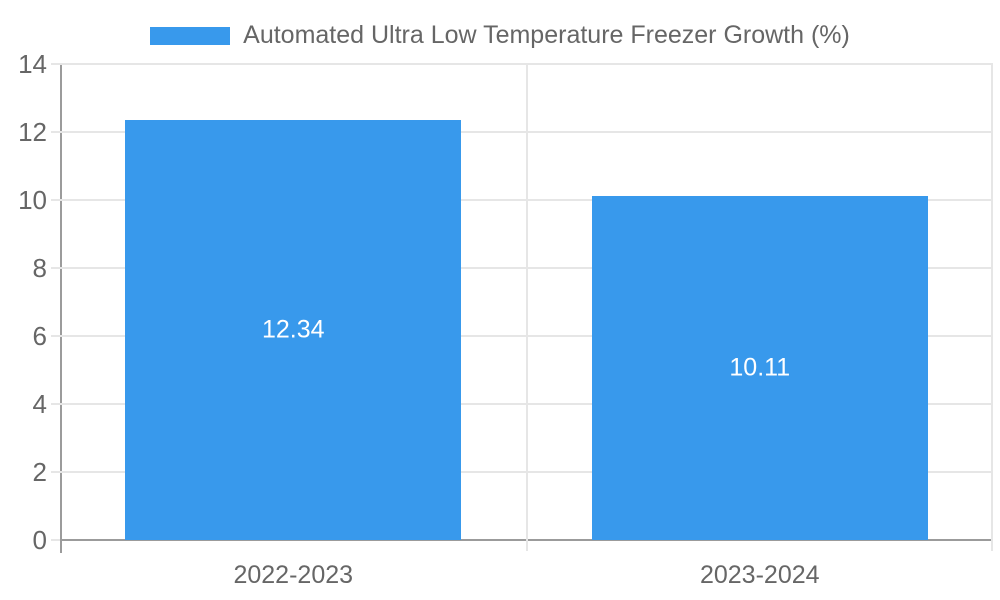  I want to click on gridline-x-right, so click(992, 302).